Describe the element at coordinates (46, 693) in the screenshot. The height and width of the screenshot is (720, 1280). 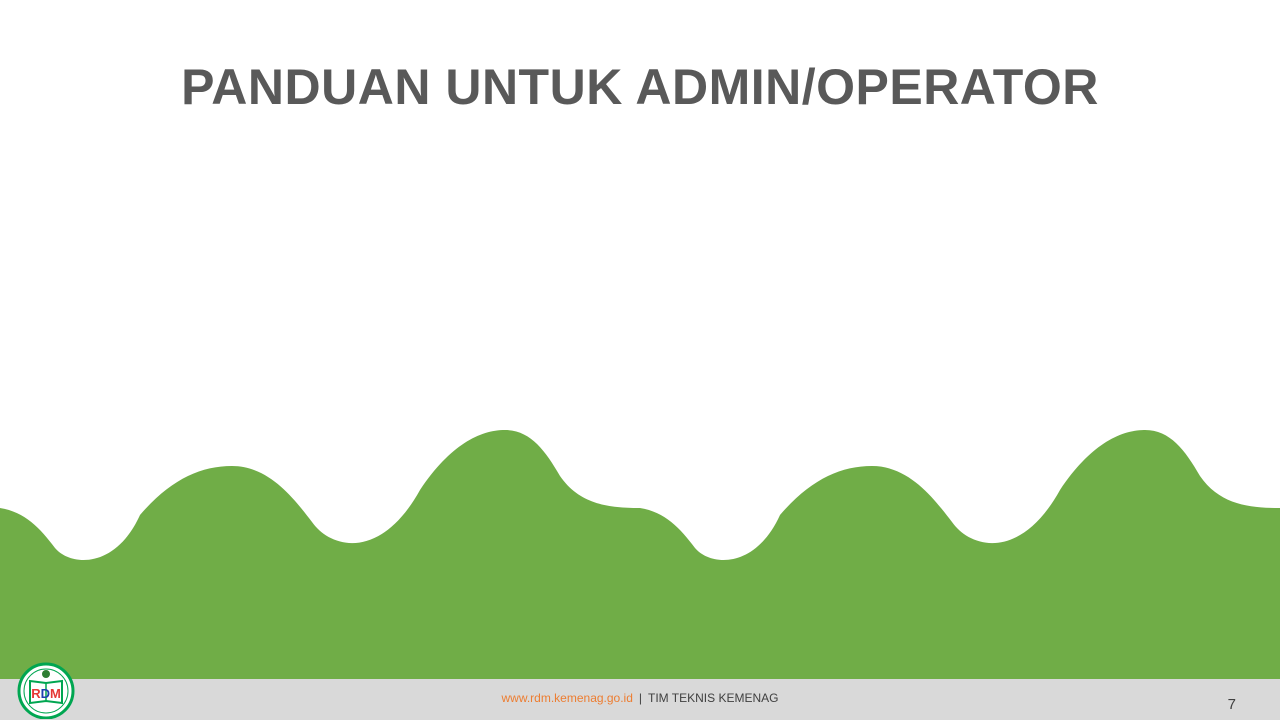
I see `svg-text: RDM` at that location.